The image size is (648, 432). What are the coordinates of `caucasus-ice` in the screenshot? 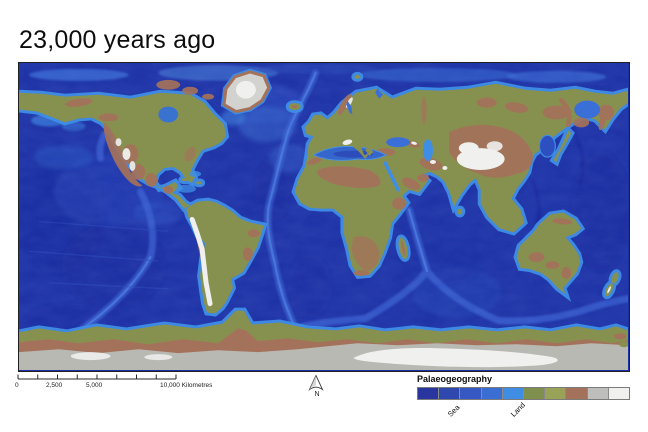 It's located at (414, 143).